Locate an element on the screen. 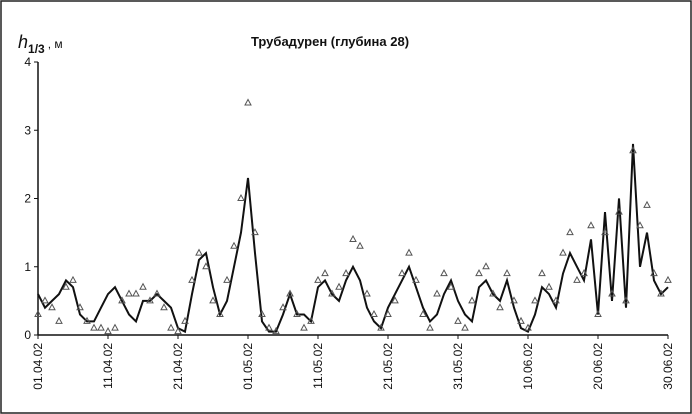 This screenshot has height=414, width=692. x-tick-label: 01.05.02 is located at coordinates (248, 366).